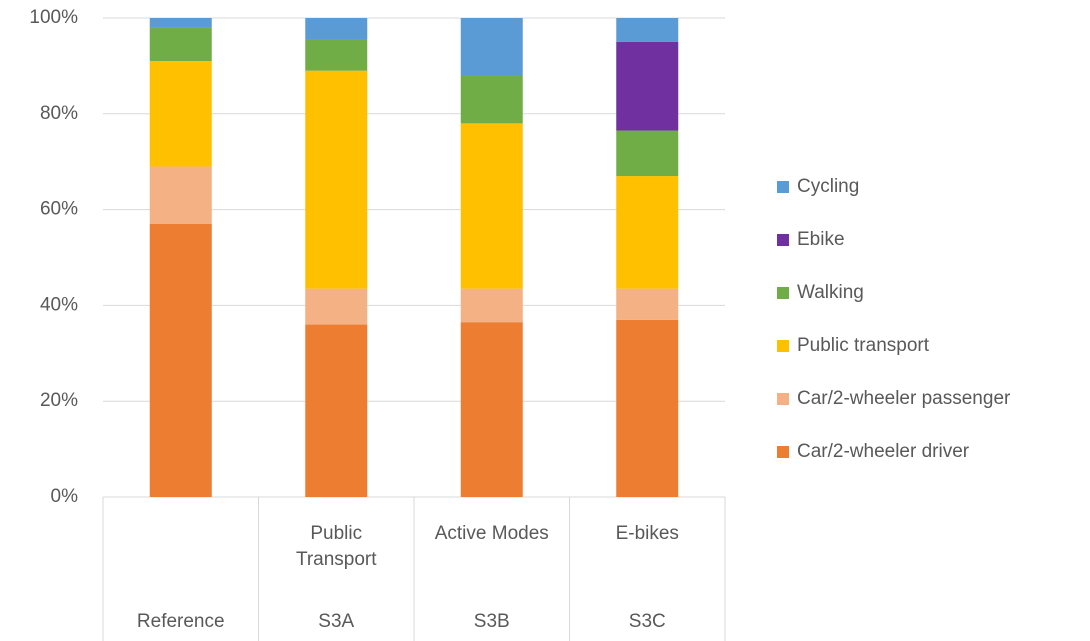 Image resolution: width=1090 pixels, height=641 pixels. What do you see at coordinates (59, 113) in the screenshot?
I see `y-tick-label: 80%` at bounding box center [59, 113].